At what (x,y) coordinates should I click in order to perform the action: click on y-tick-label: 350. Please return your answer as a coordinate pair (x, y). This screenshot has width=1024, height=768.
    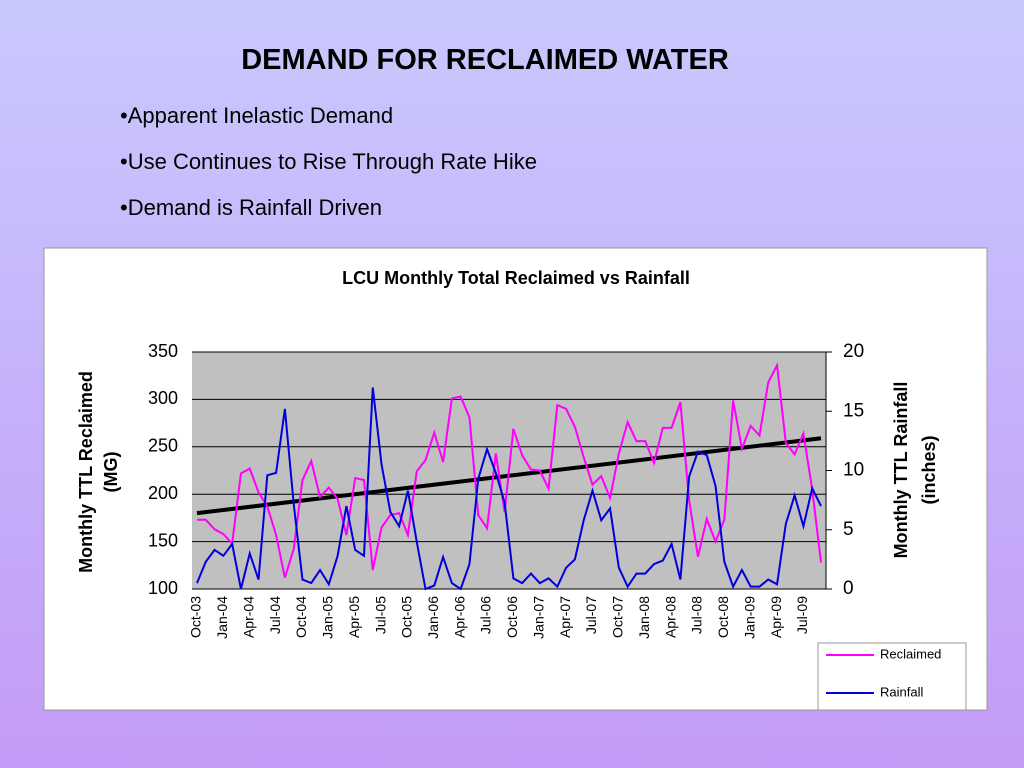
    Looking at the image, I should click on (163, 351).